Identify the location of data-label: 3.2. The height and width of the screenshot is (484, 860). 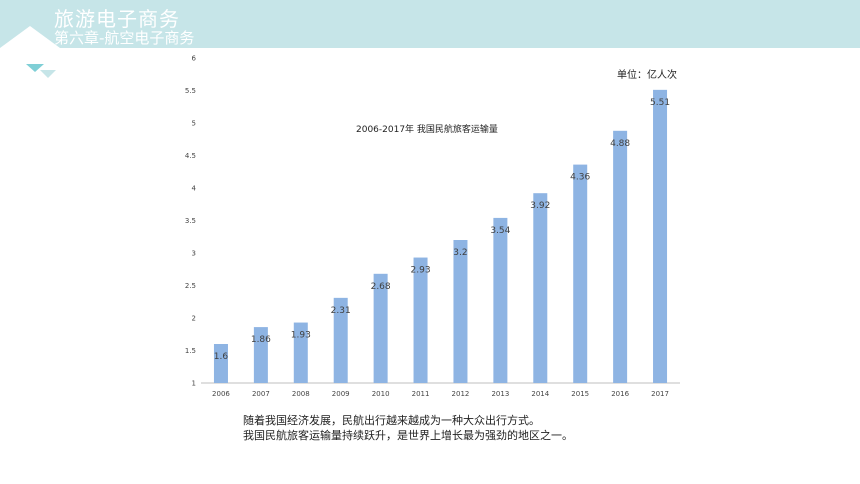
(460, 253).